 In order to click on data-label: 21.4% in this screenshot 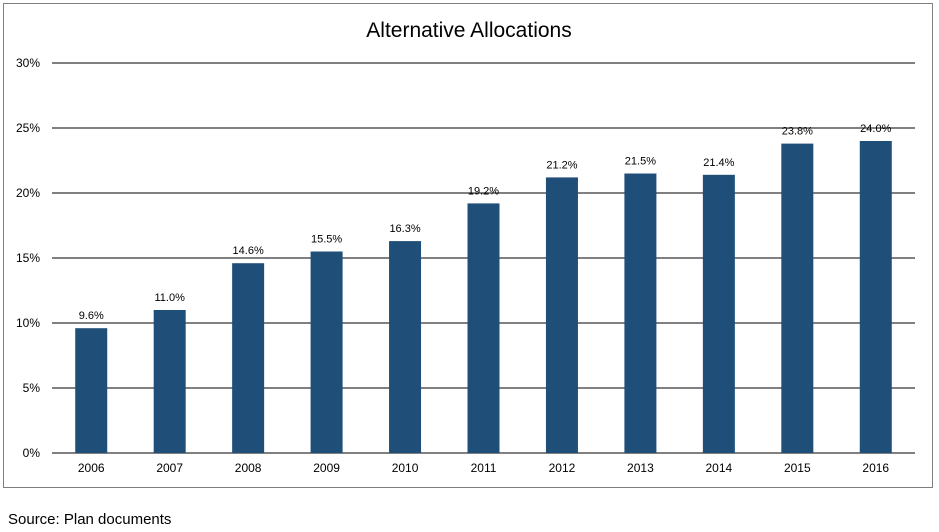, I will do `click(718, 163)`.